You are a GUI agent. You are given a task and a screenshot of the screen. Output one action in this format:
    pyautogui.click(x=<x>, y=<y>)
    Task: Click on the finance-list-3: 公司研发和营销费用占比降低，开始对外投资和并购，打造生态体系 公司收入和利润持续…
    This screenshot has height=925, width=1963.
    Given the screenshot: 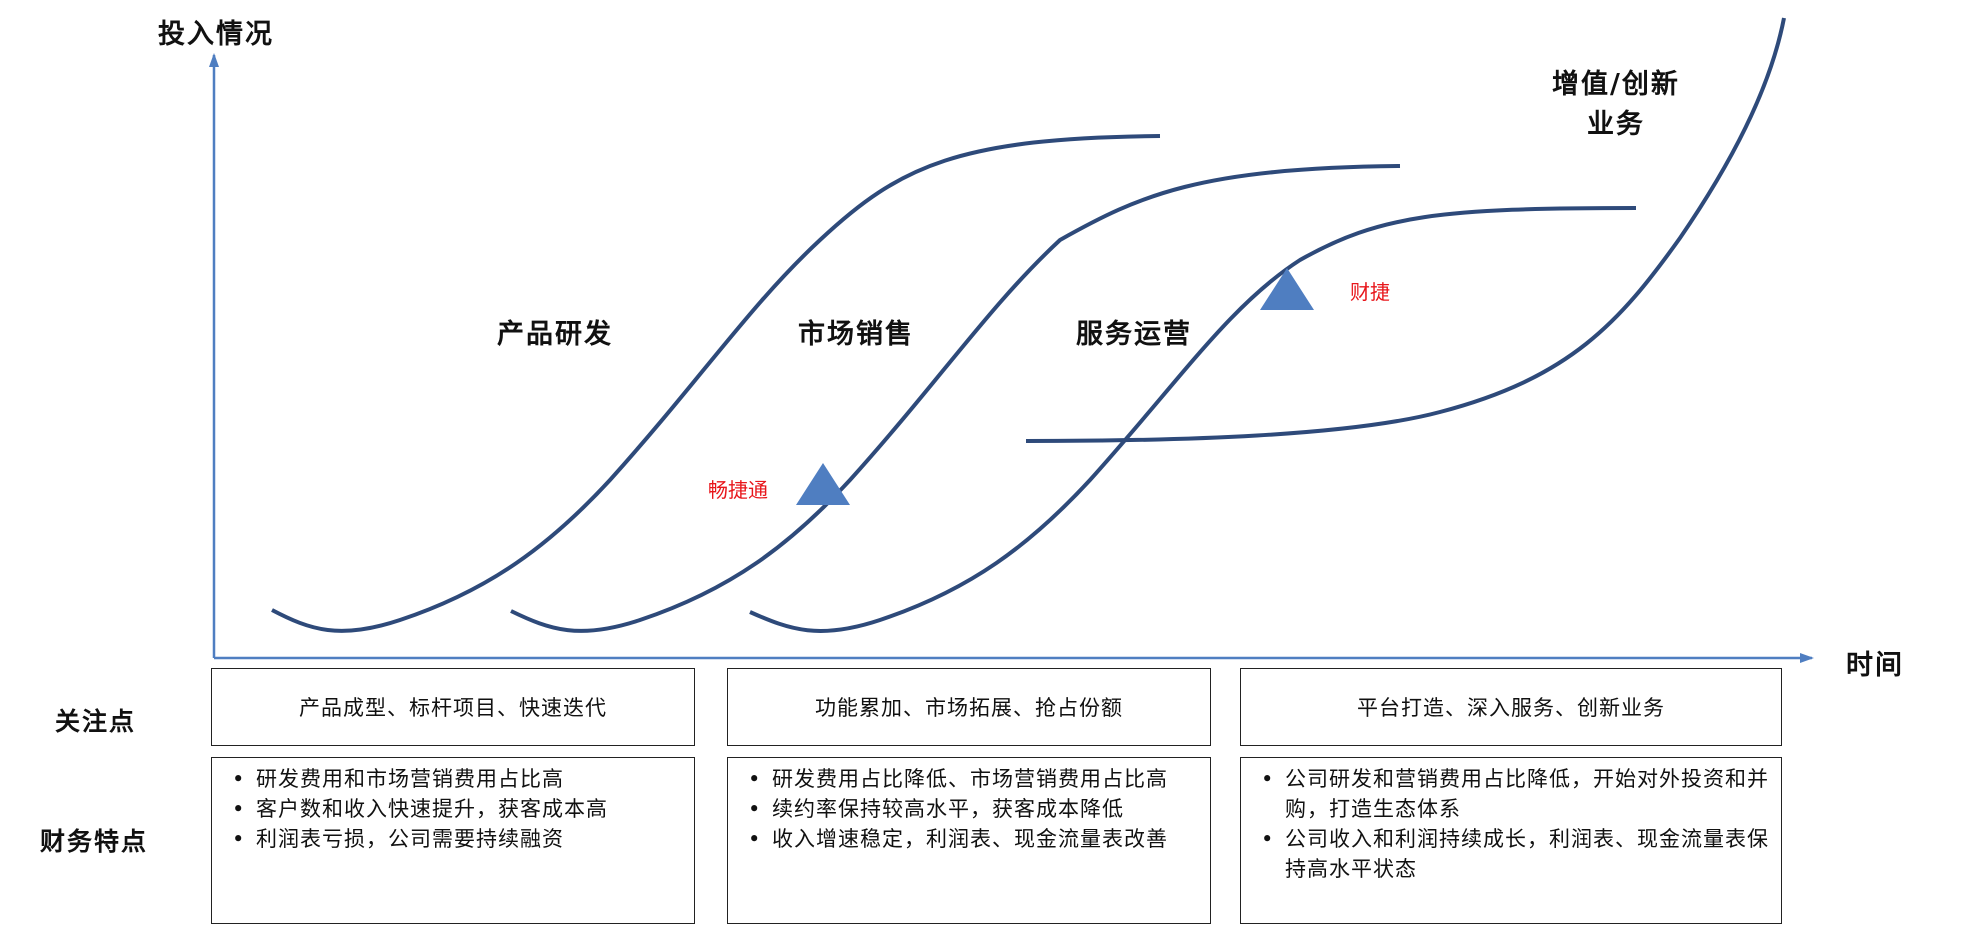 What is the action you would take?
    pyautogui.click(x=1511, y=824)
    